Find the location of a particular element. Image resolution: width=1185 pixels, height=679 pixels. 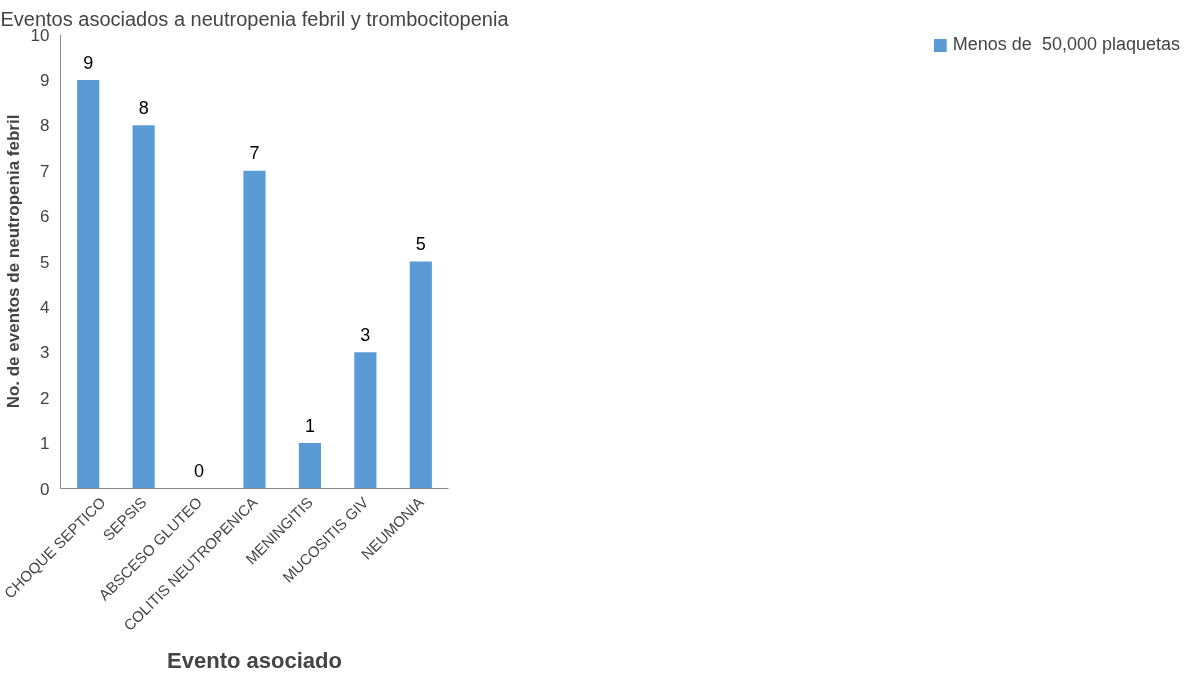

y-tick-label: 0 is located at coordinates (45, 489).